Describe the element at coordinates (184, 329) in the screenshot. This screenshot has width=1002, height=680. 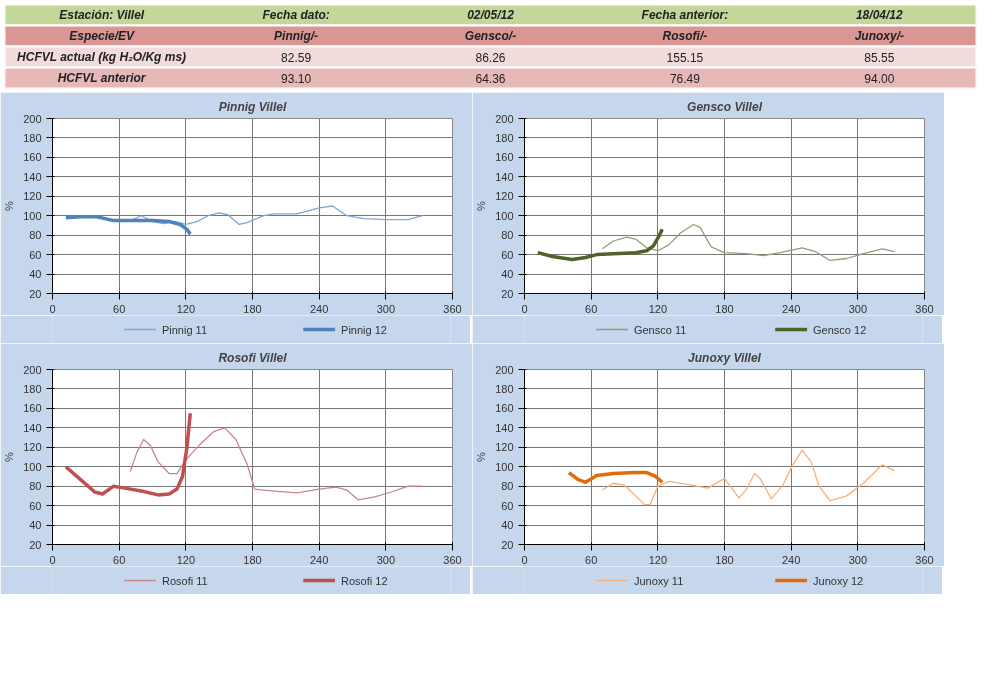
I see `legend-label: Pinnig 11` at that location.